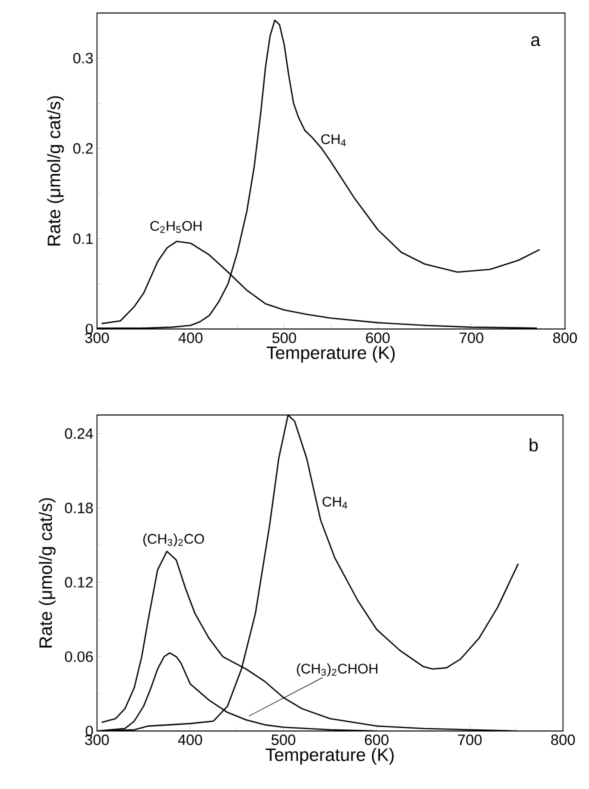  I want to click on y-tick-label: 0.24, so click(79, 433).